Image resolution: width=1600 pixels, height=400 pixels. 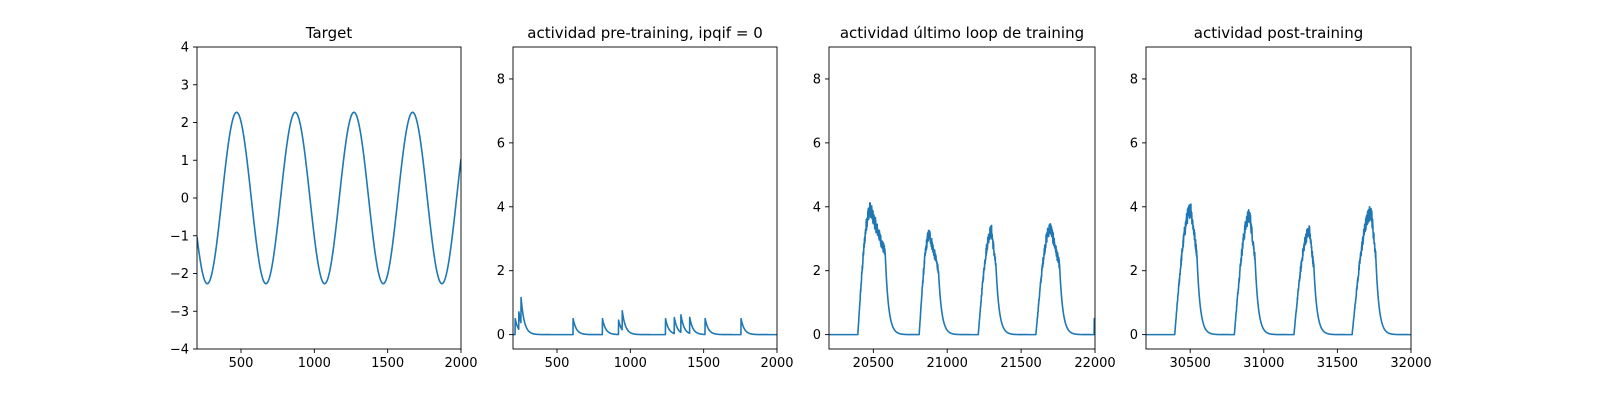 I want to click on y-tick-label: 3, so click(x=185, y=85).